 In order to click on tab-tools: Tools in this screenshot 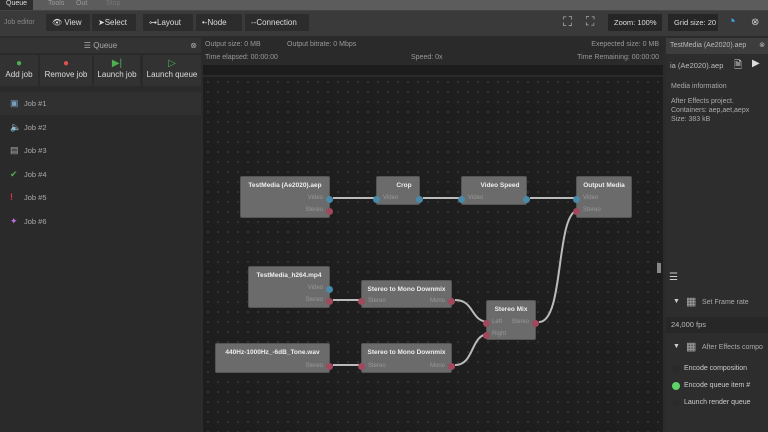, I will do `click(56, 3)`.